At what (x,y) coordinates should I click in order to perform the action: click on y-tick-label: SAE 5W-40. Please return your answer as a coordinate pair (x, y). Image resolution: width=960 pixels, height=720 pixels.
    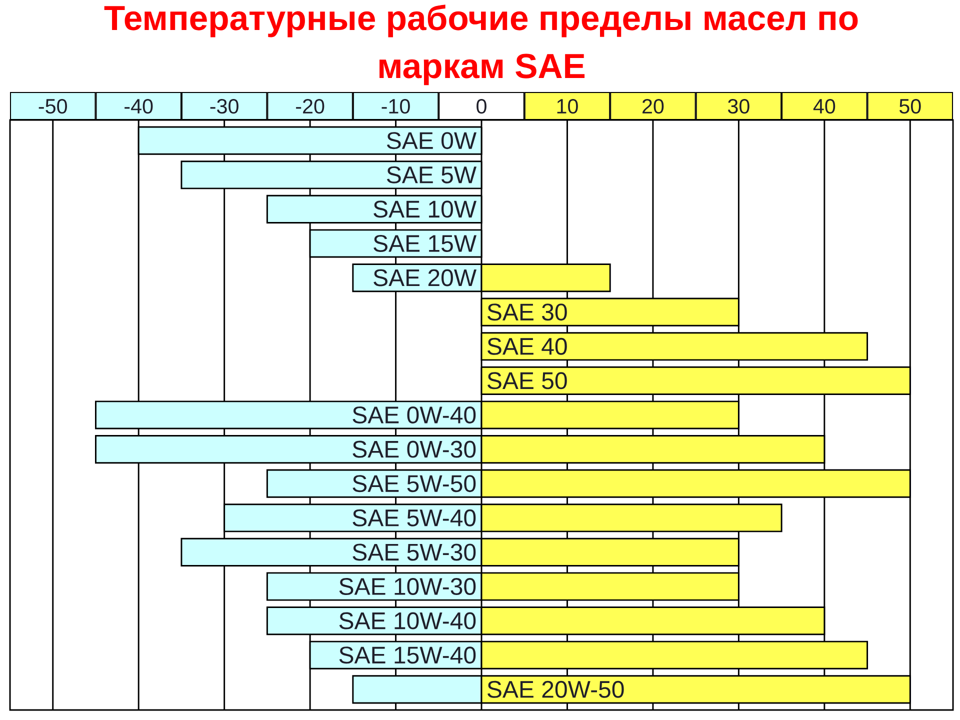
    Looking at the image, I should click on (414, 517).